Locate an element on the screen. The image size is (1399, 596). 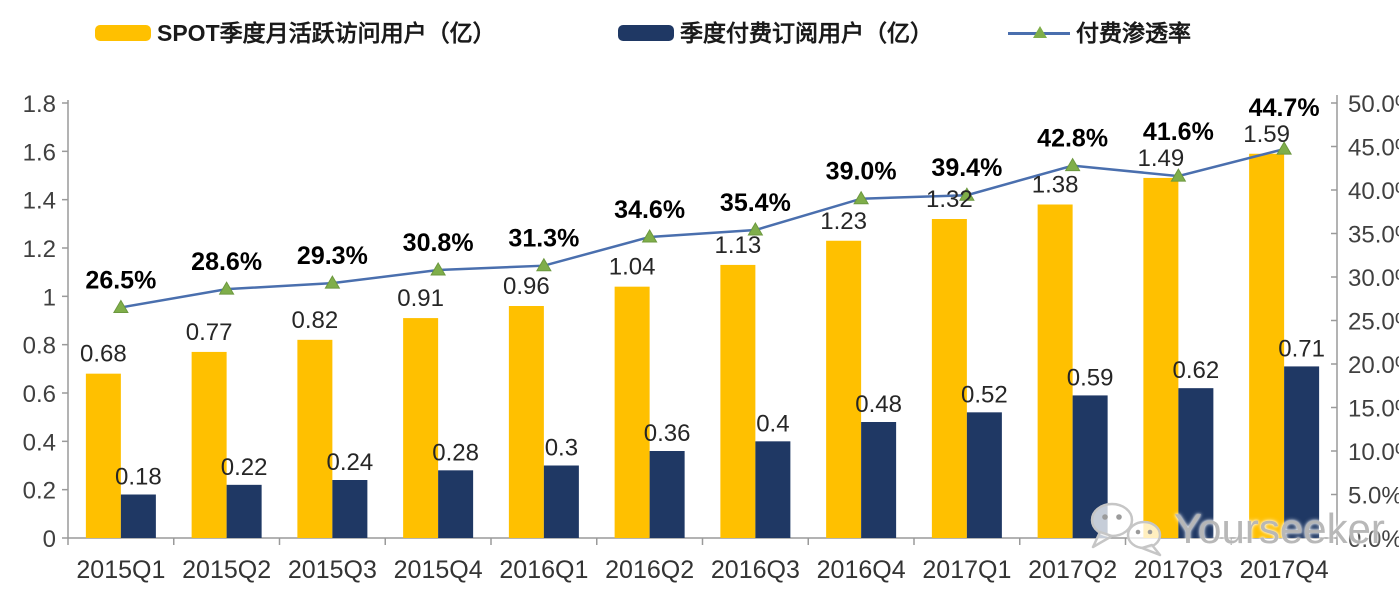
label-mau-2017Q4: 1.59 is located at coordinates (1266, 134).